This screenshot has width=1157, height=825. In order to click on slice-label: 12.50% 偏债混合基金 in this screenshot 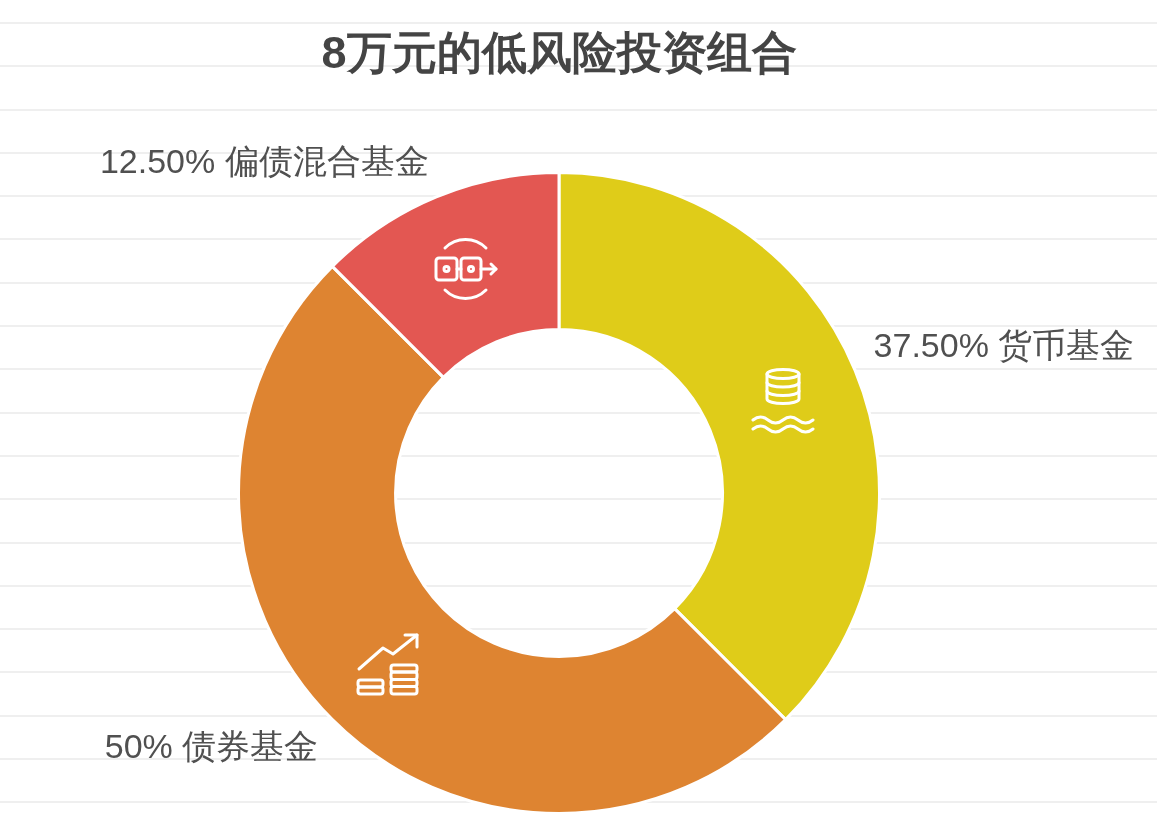, I will do `click(264, 160)`.